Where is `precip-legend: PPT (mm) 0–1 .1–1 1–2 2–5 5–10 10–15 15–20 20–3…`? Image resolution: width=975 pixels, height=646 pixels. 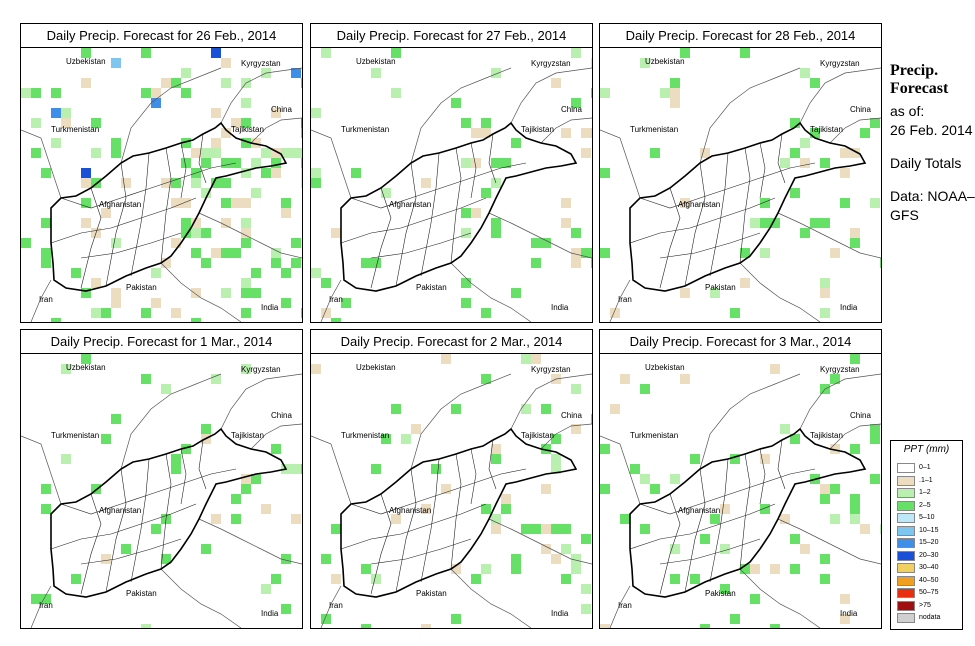 precip-legend: PPT (mm) 0–1 .1–1 1–2 2–5 5–10 10–15 15–20 20–3… is located at coordinates (926, 535).